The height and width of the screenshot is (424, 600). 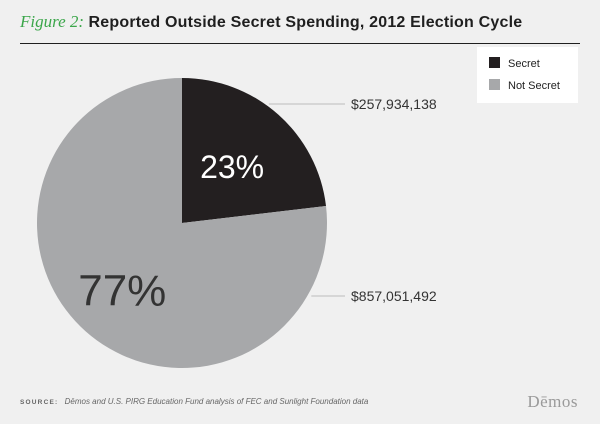 I want to click on value-label-not-secret: $857,051,492, so click(x=394, y=296).